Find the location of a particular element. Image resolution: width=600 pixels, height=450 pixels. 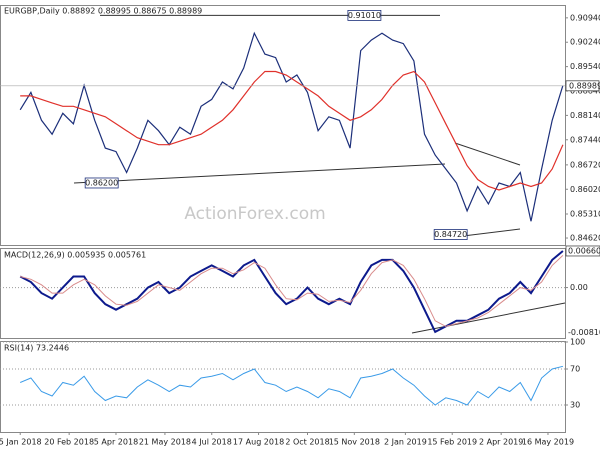

marker-label: 0.006603 is located at coordinates (584, 250).